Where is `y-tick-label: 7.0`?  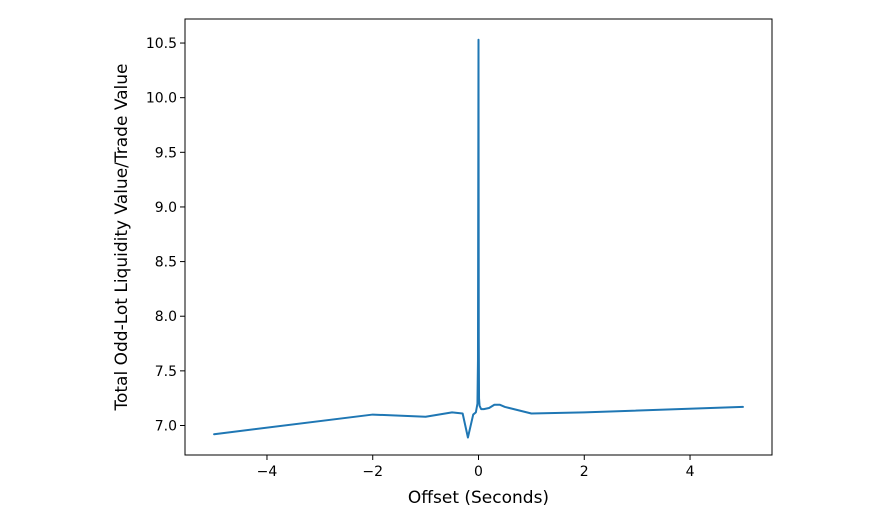 y-tick-label: 7.0 is located at coordinates (166, 426).